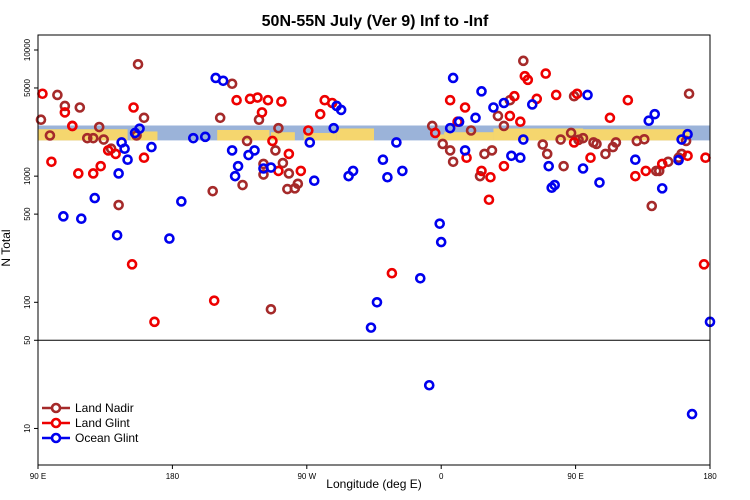 The image size is (750, 500). I want to click on y-tick-label-0: 10, so click(27, 427).